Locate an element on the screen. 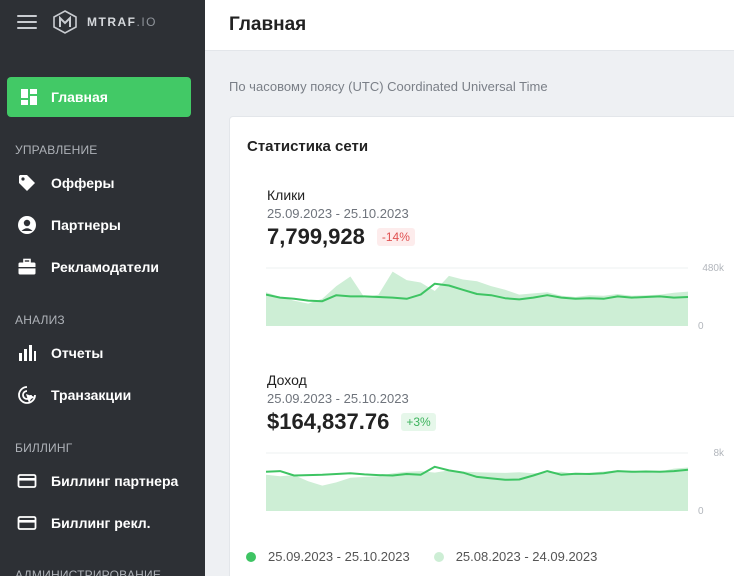  bar-chart-icon is located at coordinates (27, 353).